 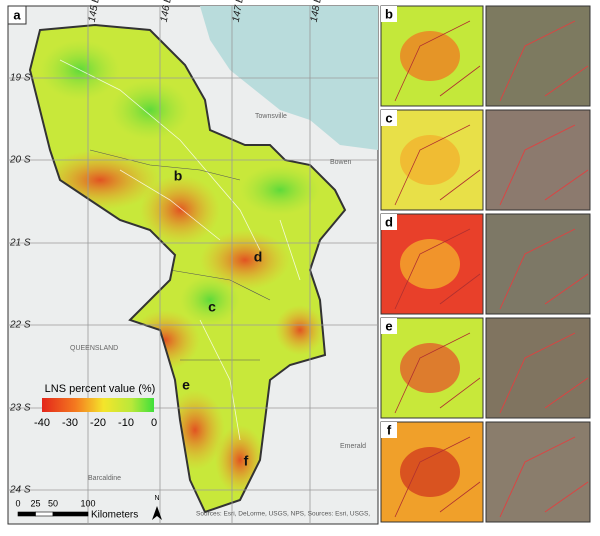 What do you see at coordinates (178, 176) in the screenshot?
I see `region-label: b` at bounding box center [178, 176].